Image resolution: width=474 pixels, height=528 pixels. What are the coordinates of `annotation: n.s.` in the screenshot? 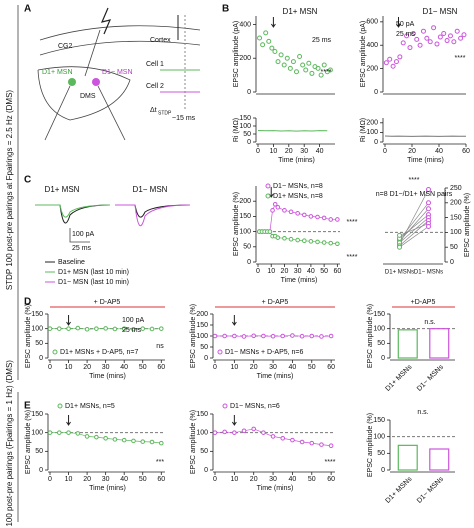 It's located at (422, 412).